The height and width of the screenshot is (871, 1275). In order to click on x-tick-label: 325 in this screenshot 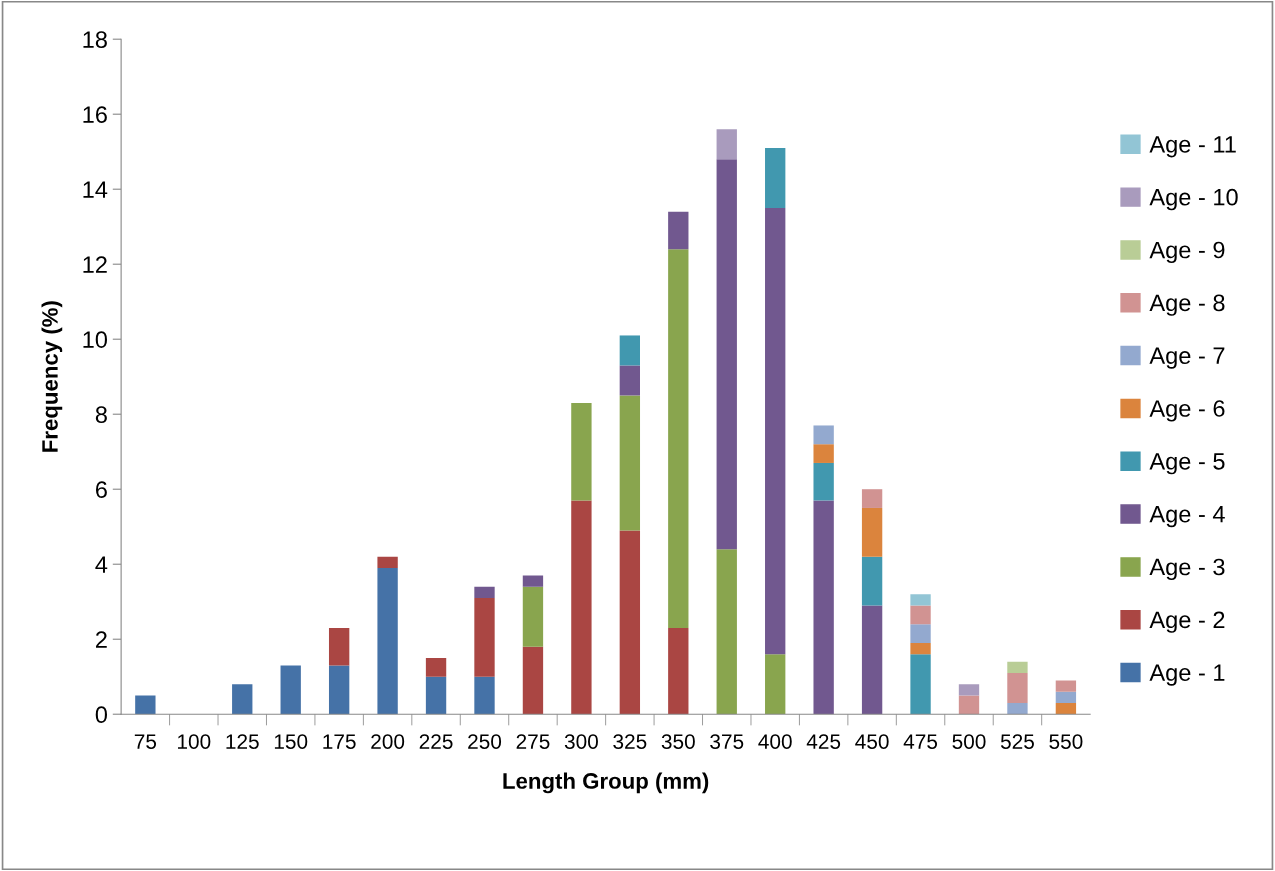, I will do `click(630, 741)`.